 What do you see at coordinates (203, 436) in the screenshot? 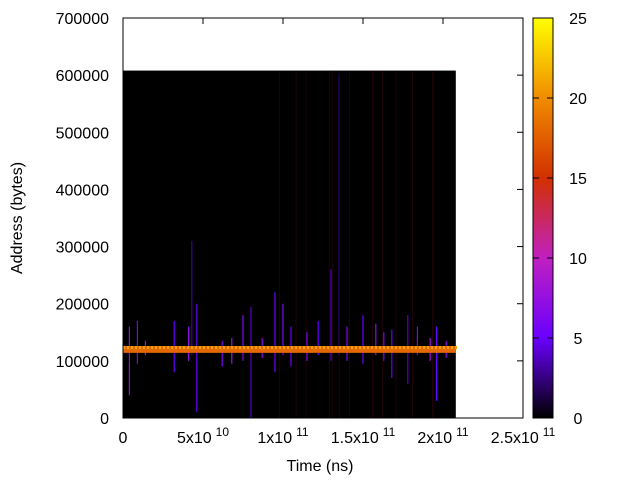
I see `x-tick-label: 5x10 10` at bounding box center [203, 436].